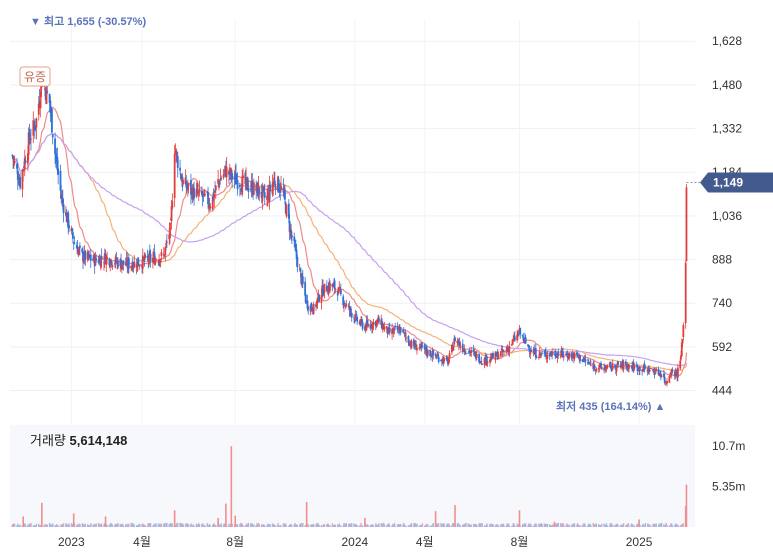 The width and height of the screenshot is (773, 557). Describe the element at coordinates (722, 391) in the screenshot. I see `price-tick-label: 444` at that location.